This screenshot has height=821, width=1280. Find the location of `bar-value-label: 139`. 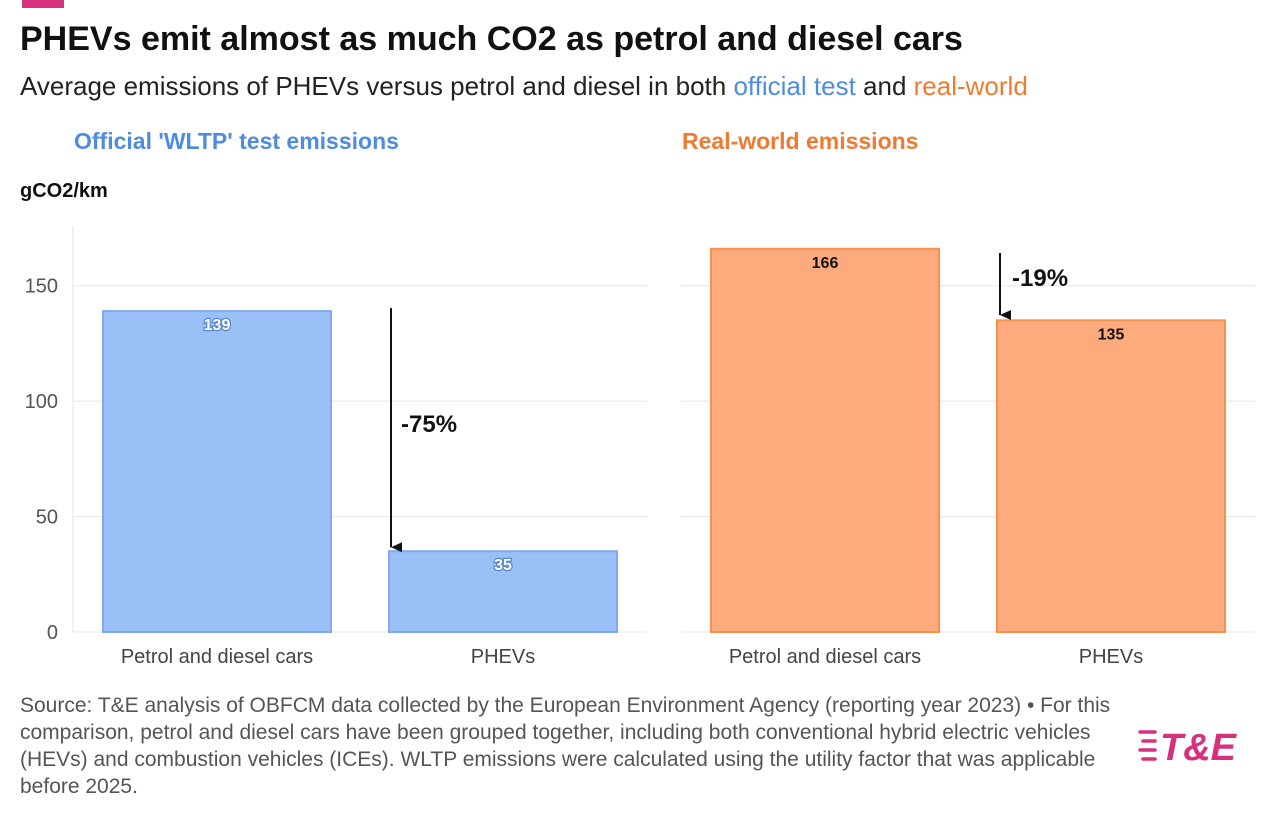

bar-value-label: 139 is located at coordinates (217, 325).